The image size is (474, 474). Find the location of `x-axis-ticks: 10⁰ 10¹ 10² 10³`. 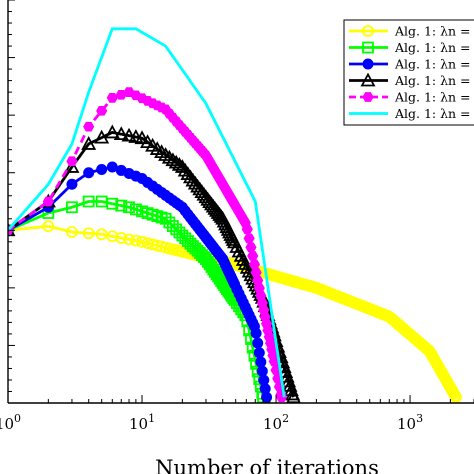

x-axis-ticks: 10⁰ 10¹ 10² 10³ is located at coordinates (237, 414).